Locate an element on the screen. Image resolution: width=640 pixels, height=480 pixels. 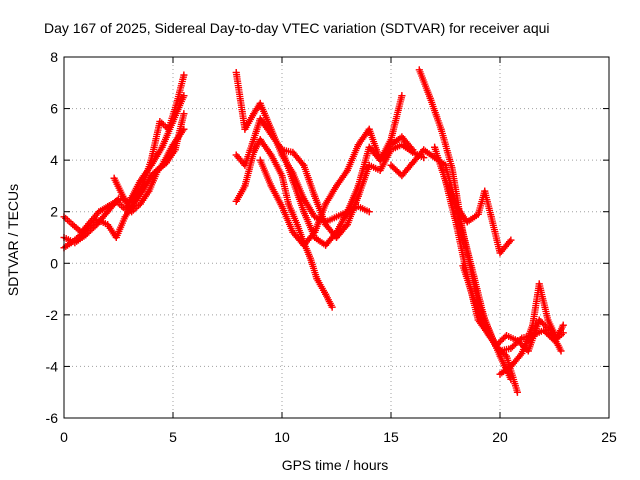
y-tick-label: -4 is located at coordinates (52, 366).